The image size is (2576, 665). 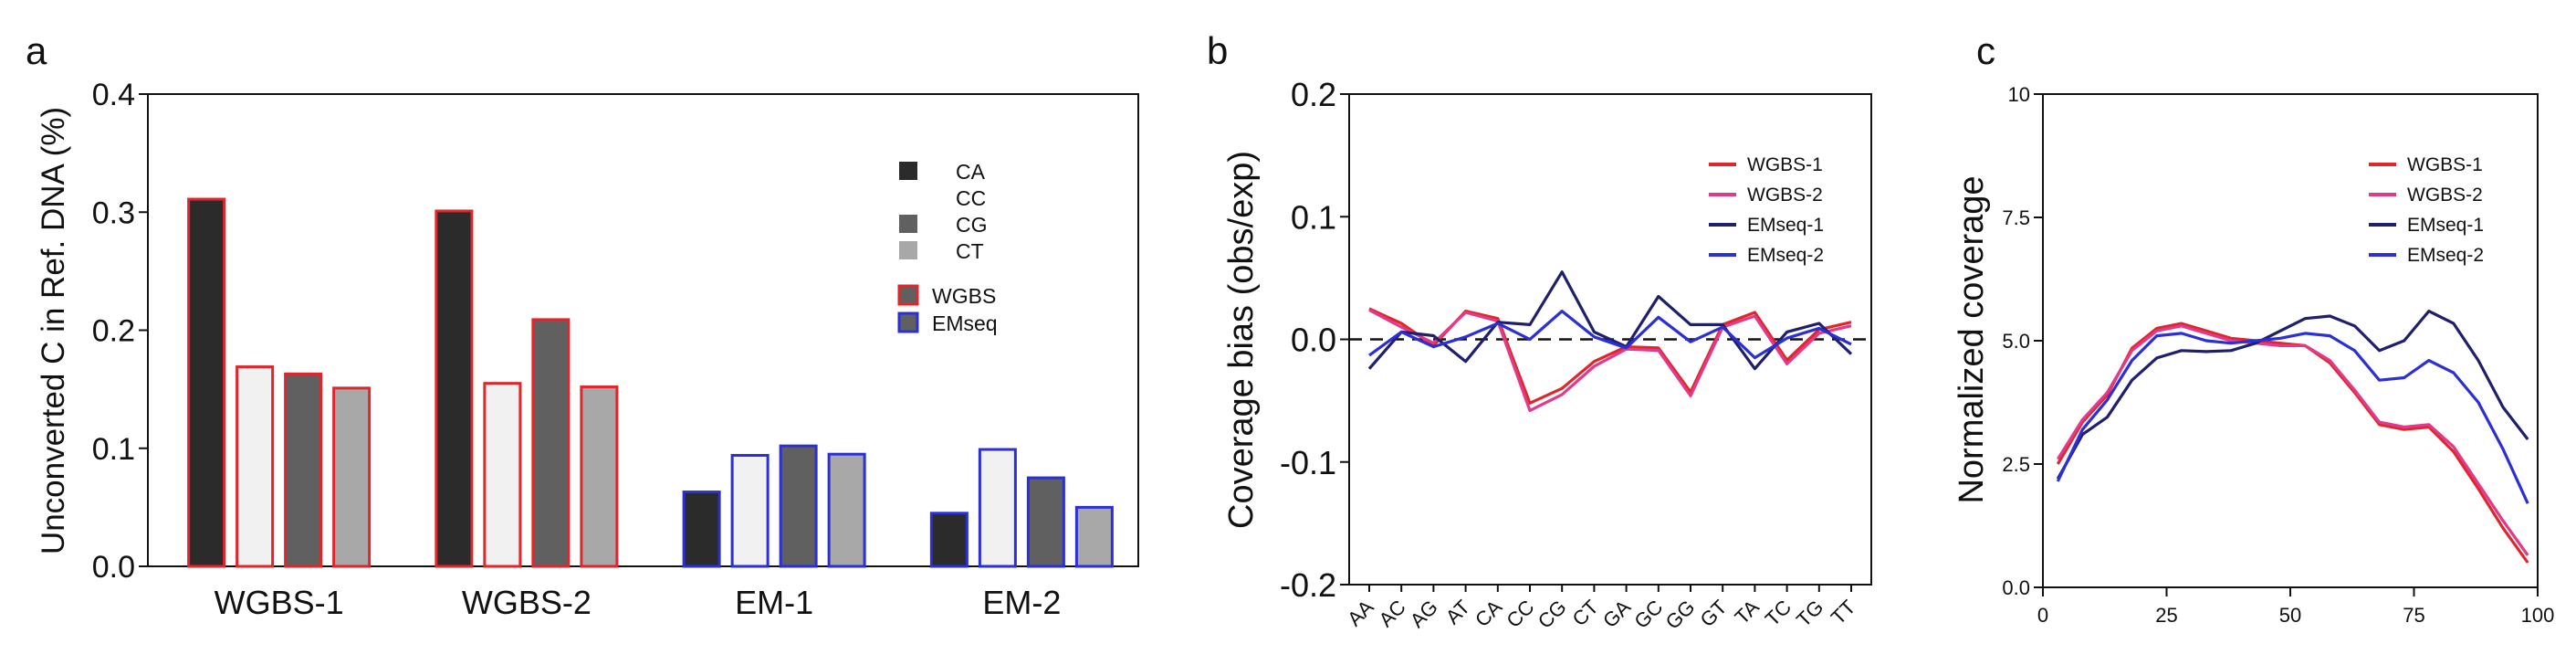 I want to click on panel-c-legend: WGBS-1 WGBS-2 EMseq-1 EMseq-2, so click(x=2426, y=210).